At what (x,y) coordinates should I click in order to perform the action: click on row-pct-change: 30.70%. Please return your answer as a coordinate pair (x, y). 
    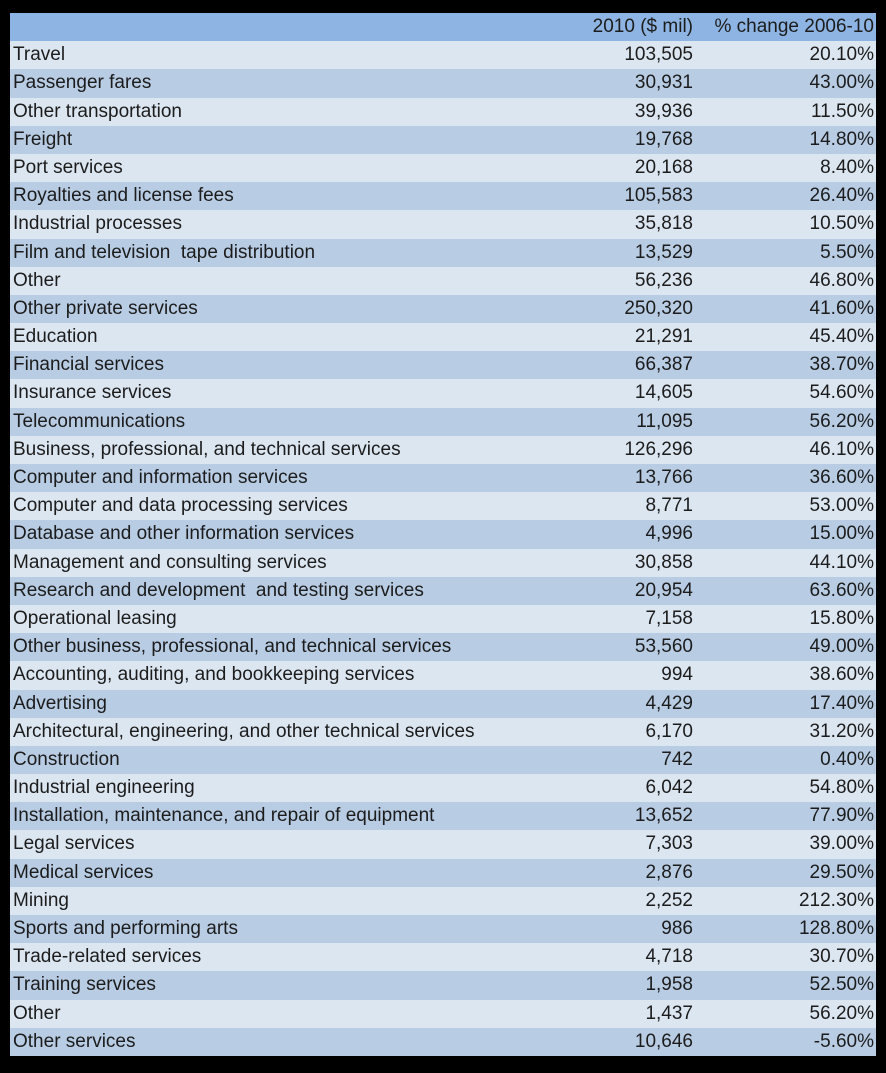
    Looking at the image, I should click on (841, 957).